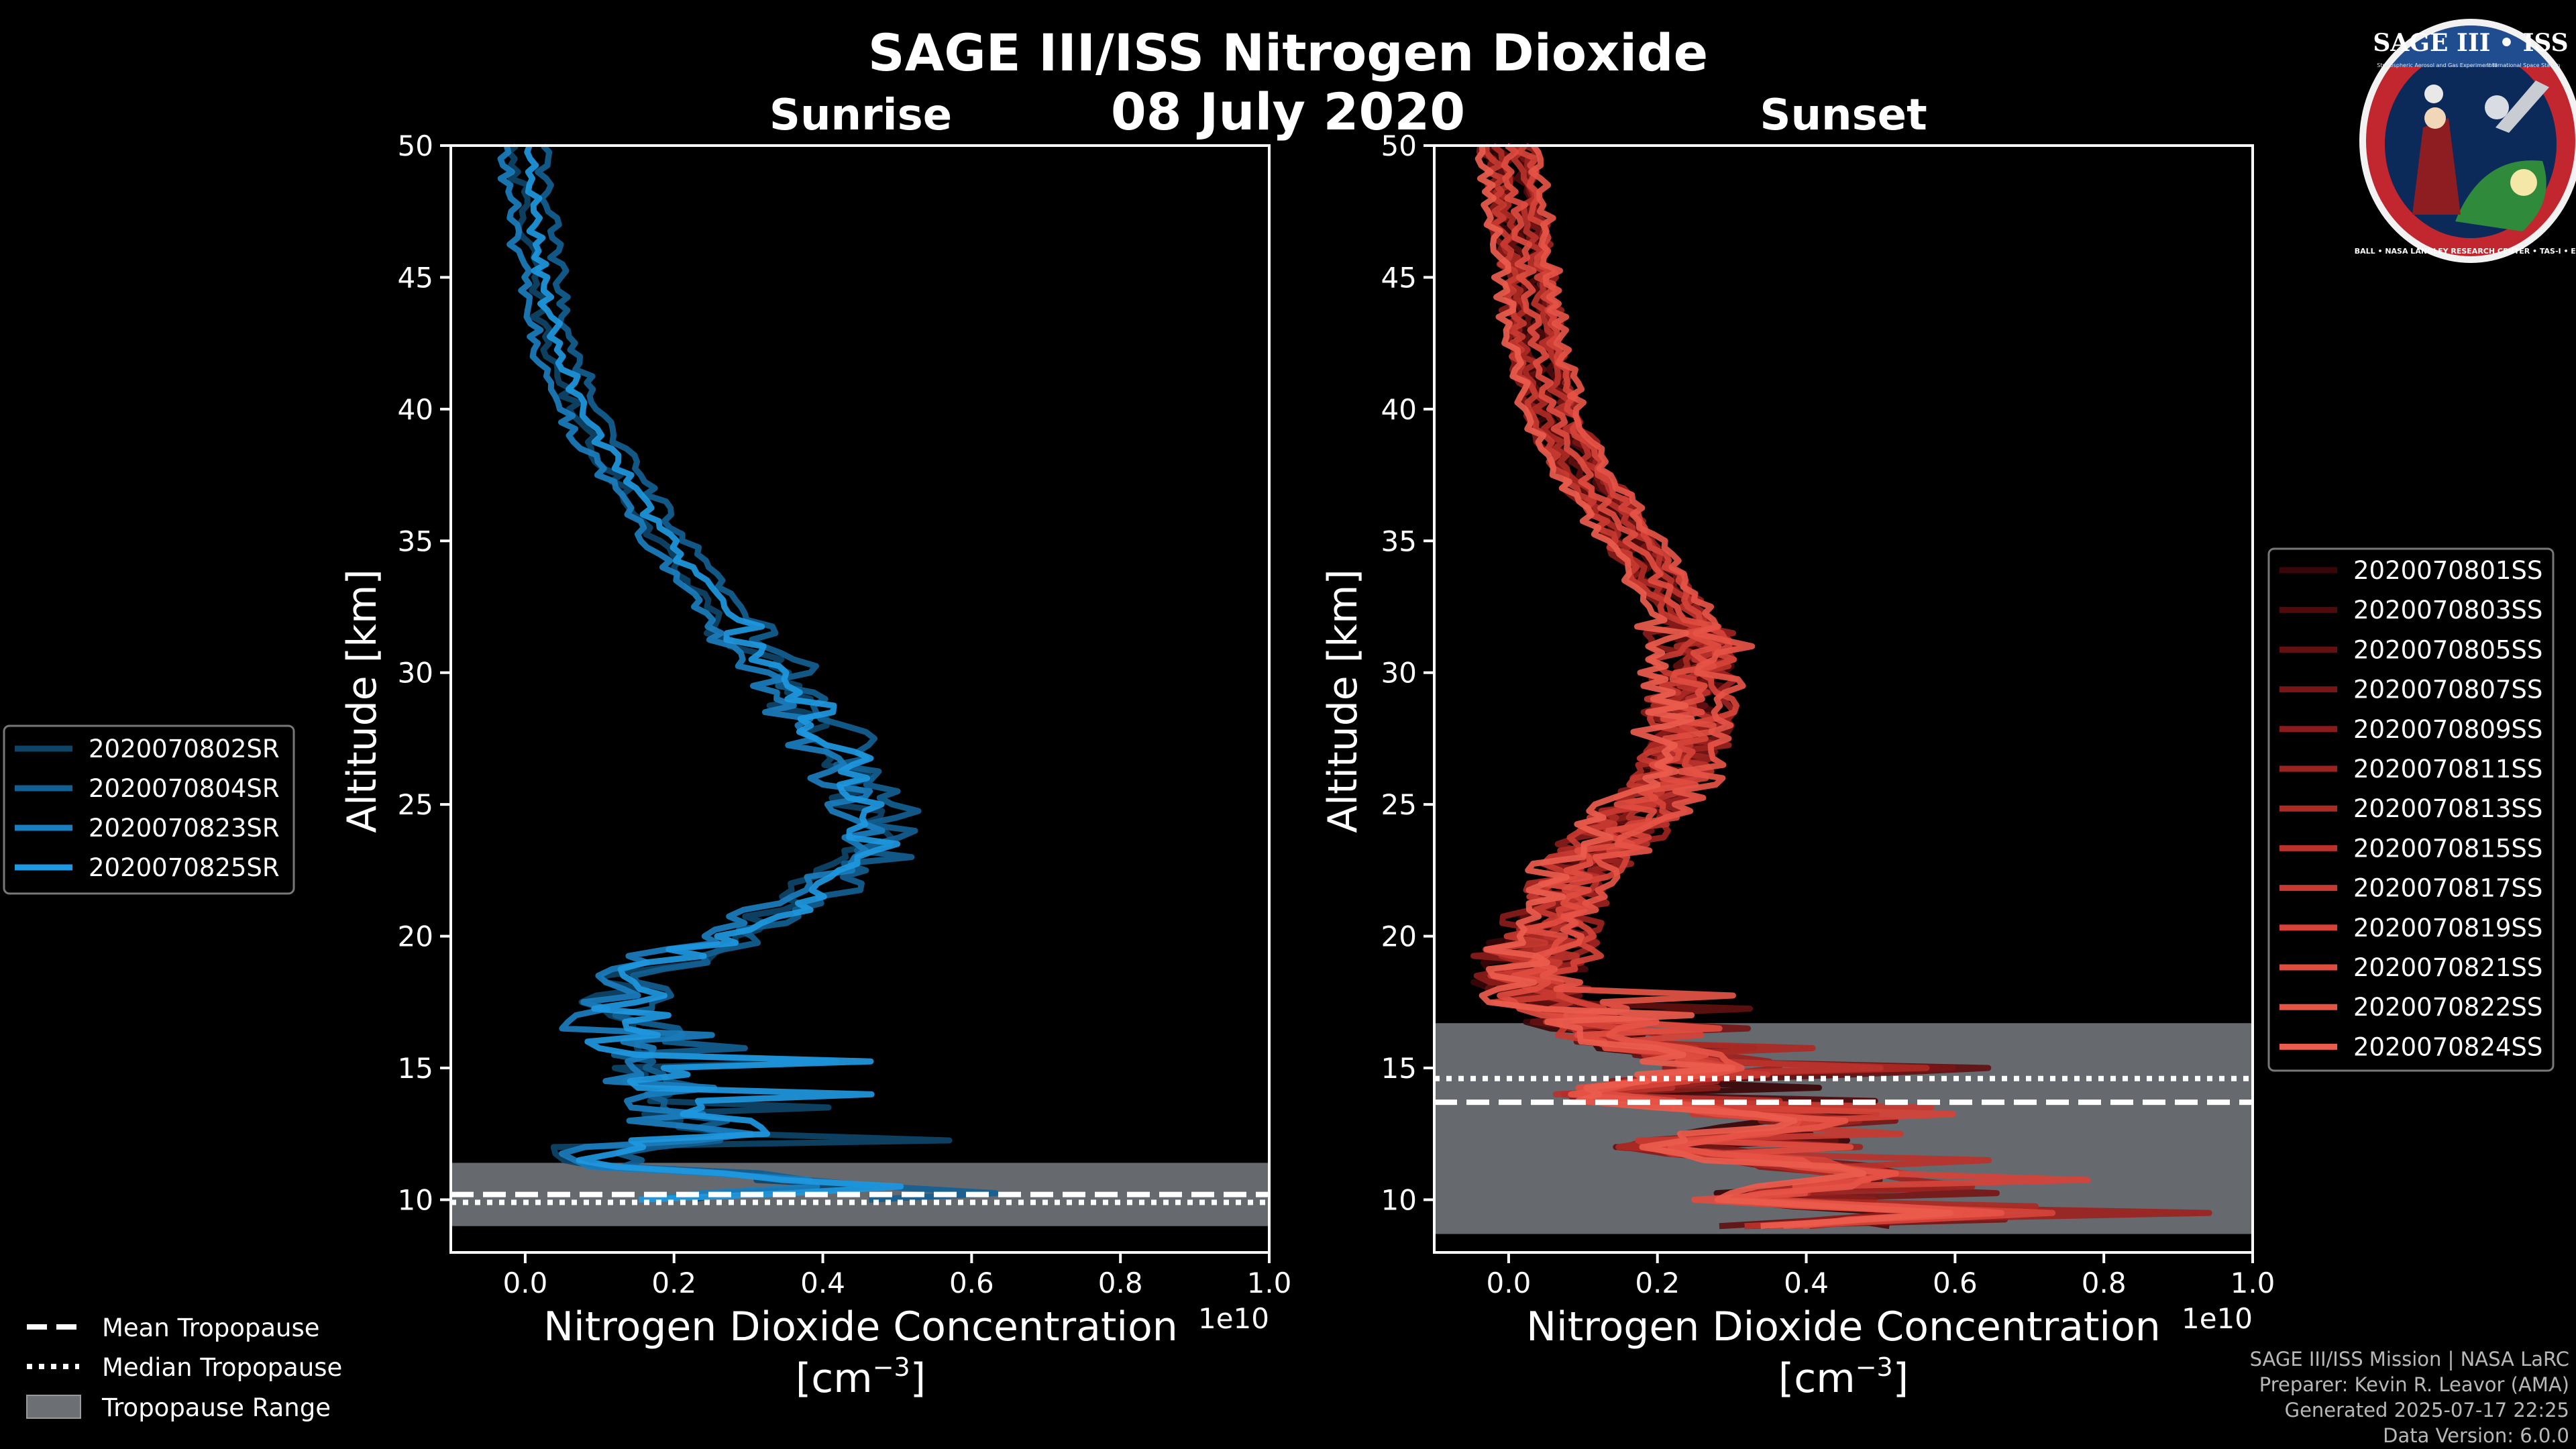 This screenshot has height=1449, width=2576. What do you see at coordinates (525, 1283) in the screenshot?
I see `sunrise-x-tick-label: 0.0` at bounding box center [525, 1283].